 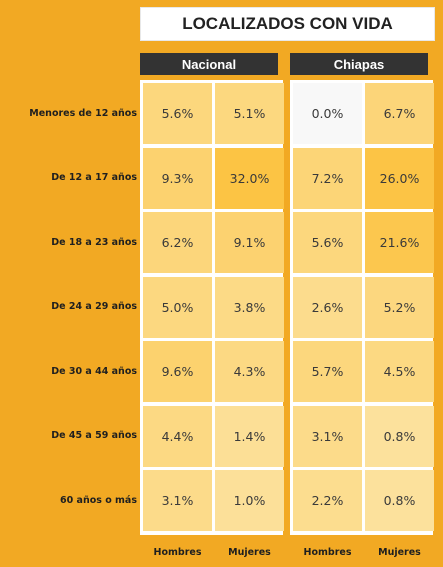 What do you see at coordinates (177, 500) in the screenshot?
I see `heatmap-cell-nacional-60-anos-o-mas-hombres: 3.1%` at bounding box center [177, 500].